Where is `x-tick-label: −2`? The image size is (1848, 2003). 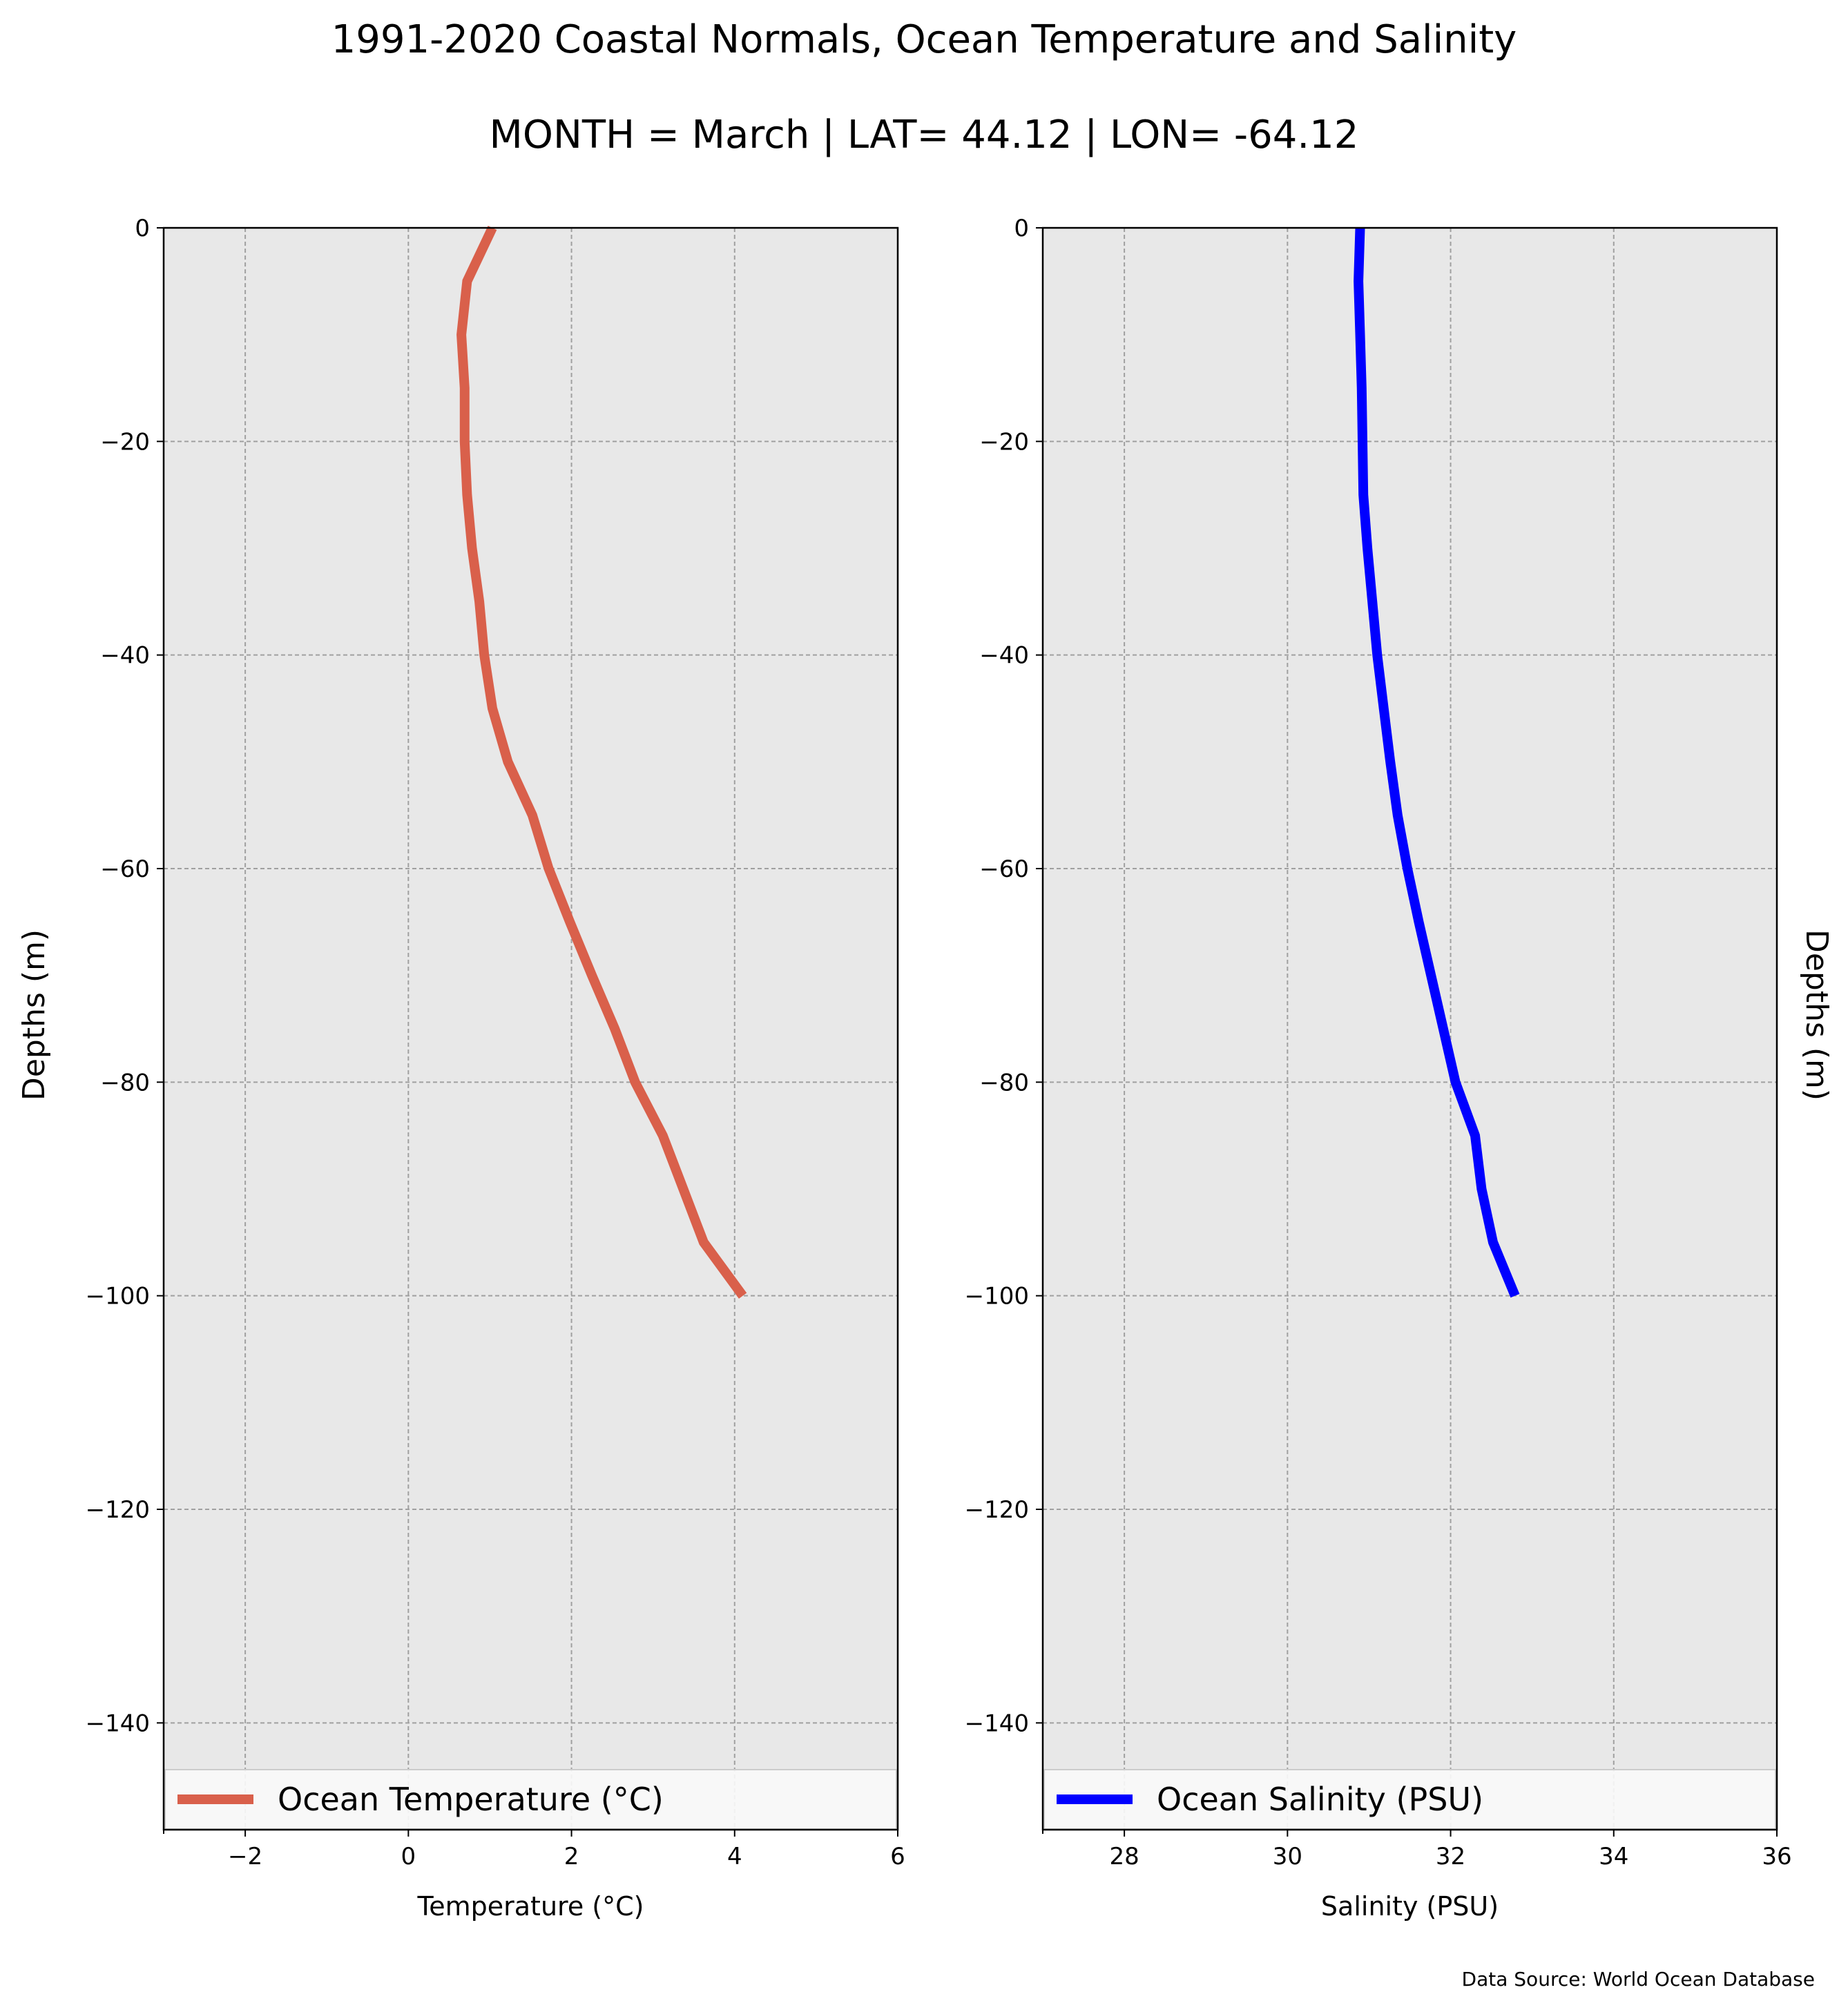 x-tick-label: −2 is located at coordinates (245, 1856).